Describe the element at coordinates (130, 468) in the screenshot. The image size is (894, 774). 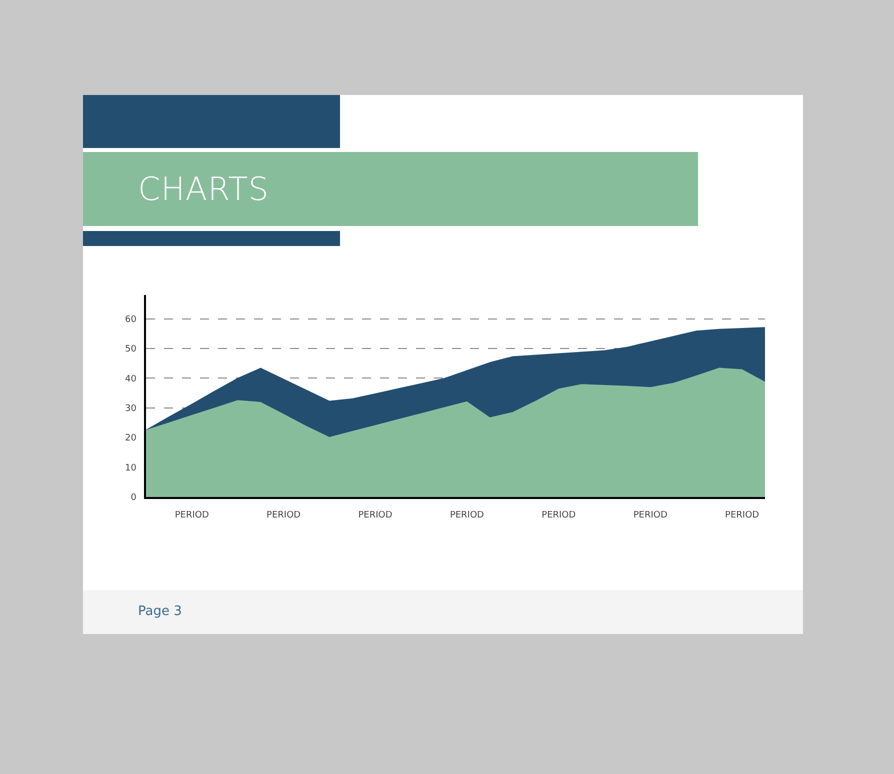
I see `y-tick-label: 10` at that location.